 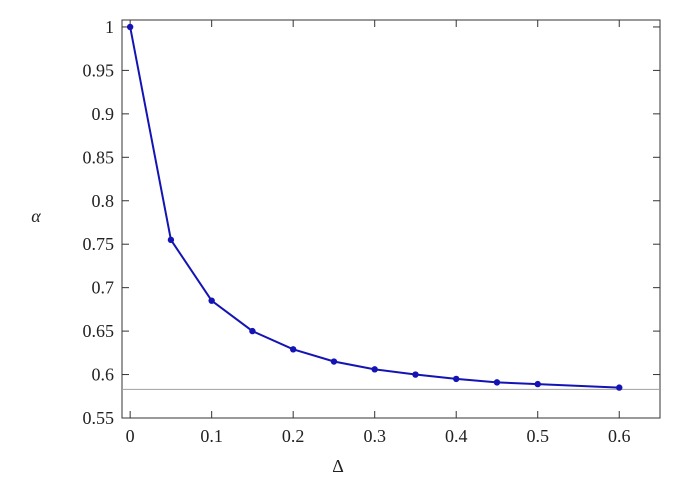 What do you see at coordinates (99, 244) in the screenshot?
I see `y-tick-label: 0.75` at bounding box center [99, 244].